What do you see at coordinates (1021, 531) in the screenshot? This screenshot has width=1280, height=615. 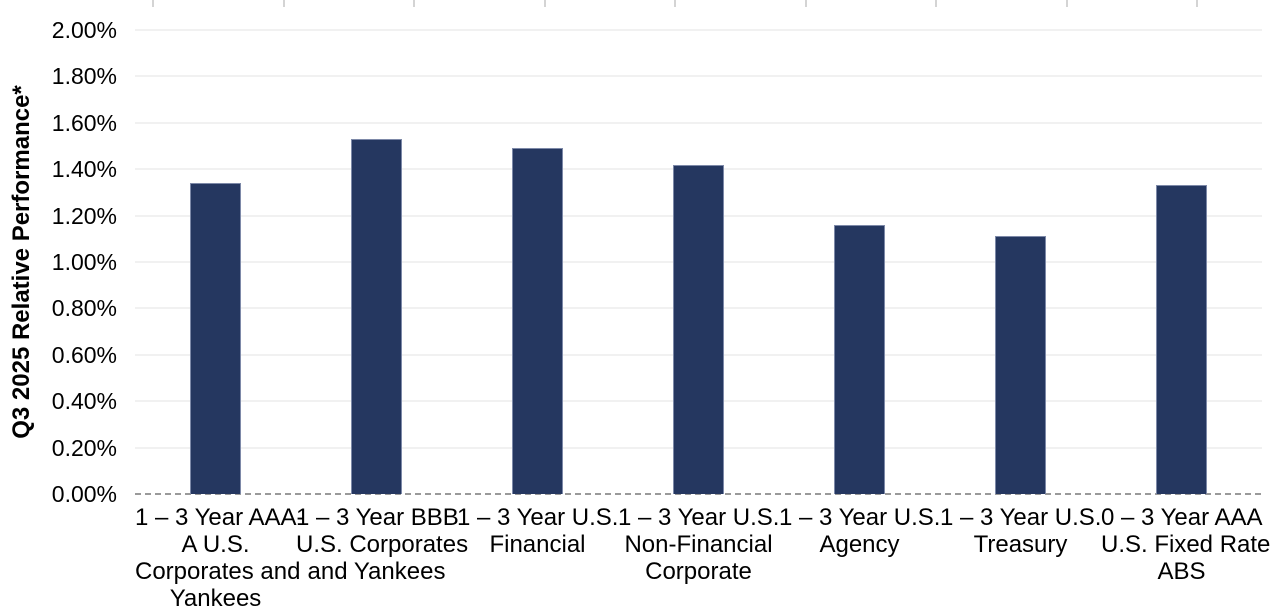 I see `category-label: 1 – 3 Year U.S. Treasury` at bounding box center [1021, 531].